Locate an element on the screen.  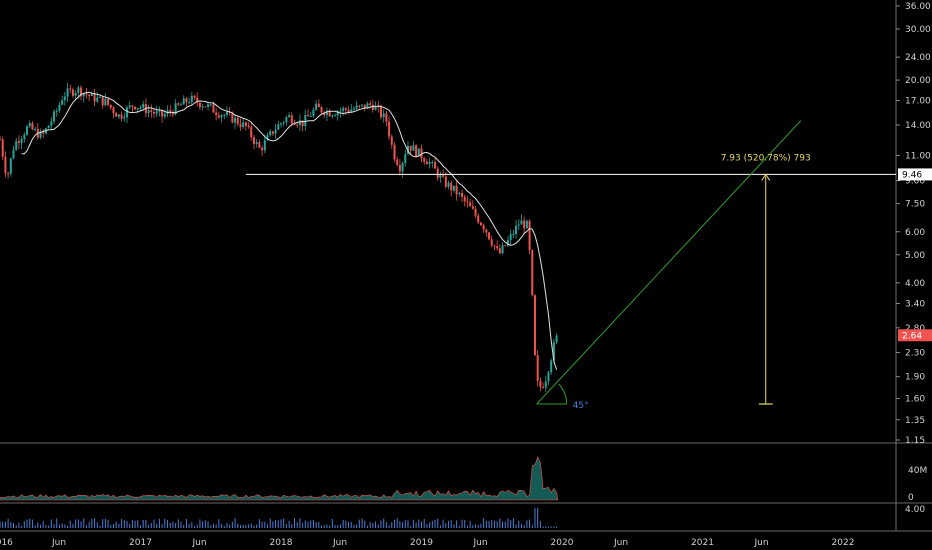
level-price-tag is located at coordinates (915, 174).